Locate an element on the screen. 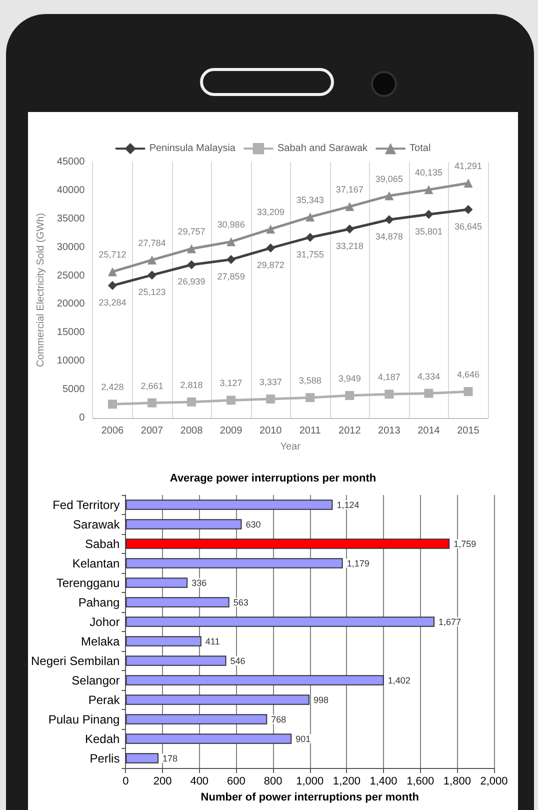 This screenshot has height=810, width=538. y-tick-label: 45000 is located at coordinates (71, 162).